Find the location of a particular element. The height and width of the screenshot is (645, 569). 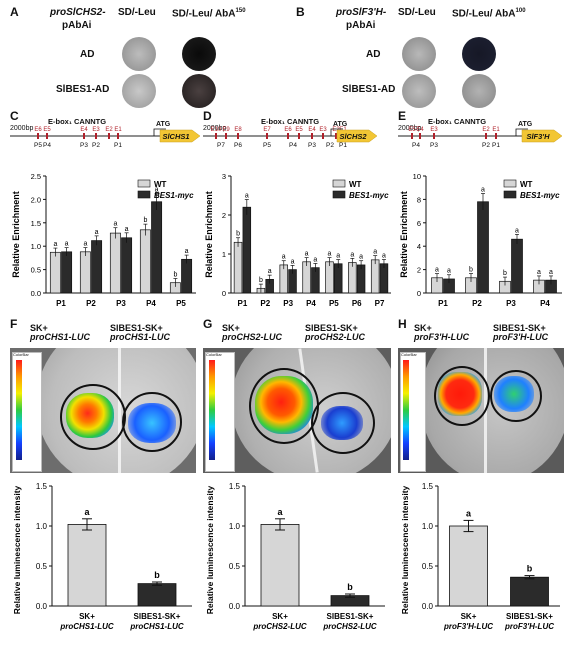

primer-label-d-P3: P3 is located at coordinates (312, 145).